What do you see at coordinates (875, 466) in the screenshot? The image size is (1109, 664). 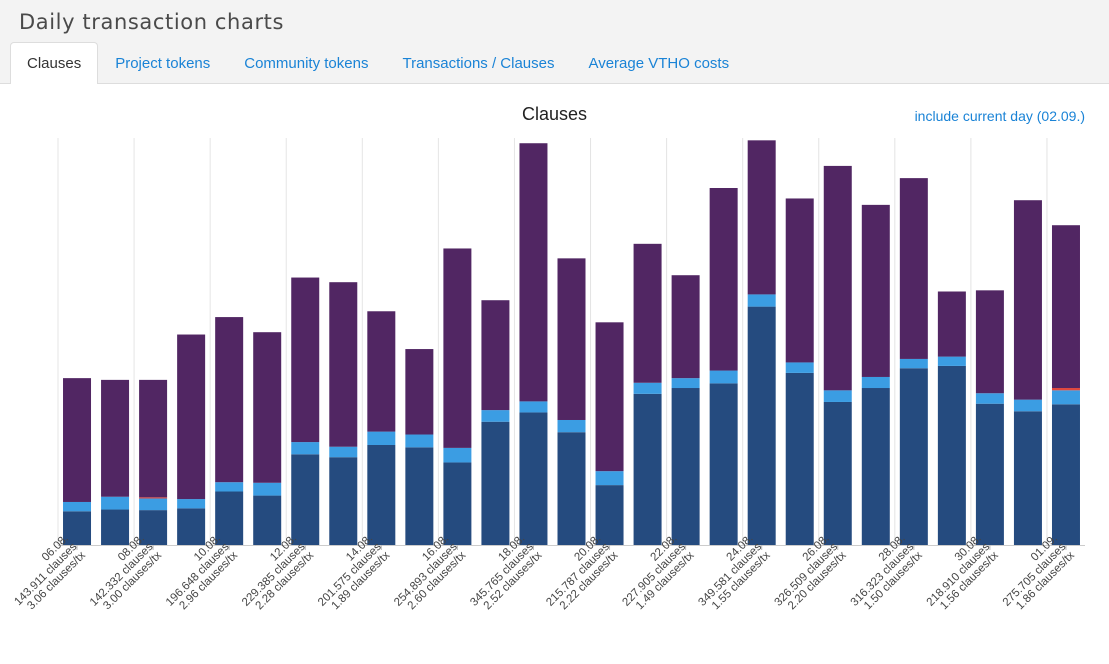 I see `bar-segment-s0-27.08.` at bounding box center [875, 466].